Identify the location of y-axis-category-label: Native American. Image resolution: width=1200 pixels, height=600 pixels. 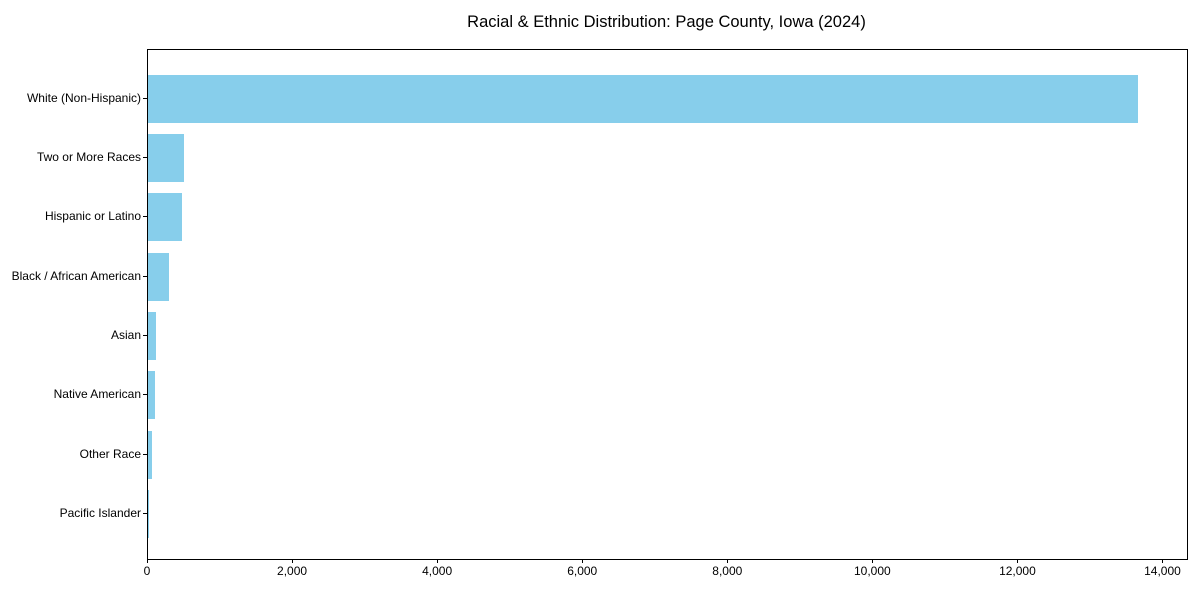
(97, 394).